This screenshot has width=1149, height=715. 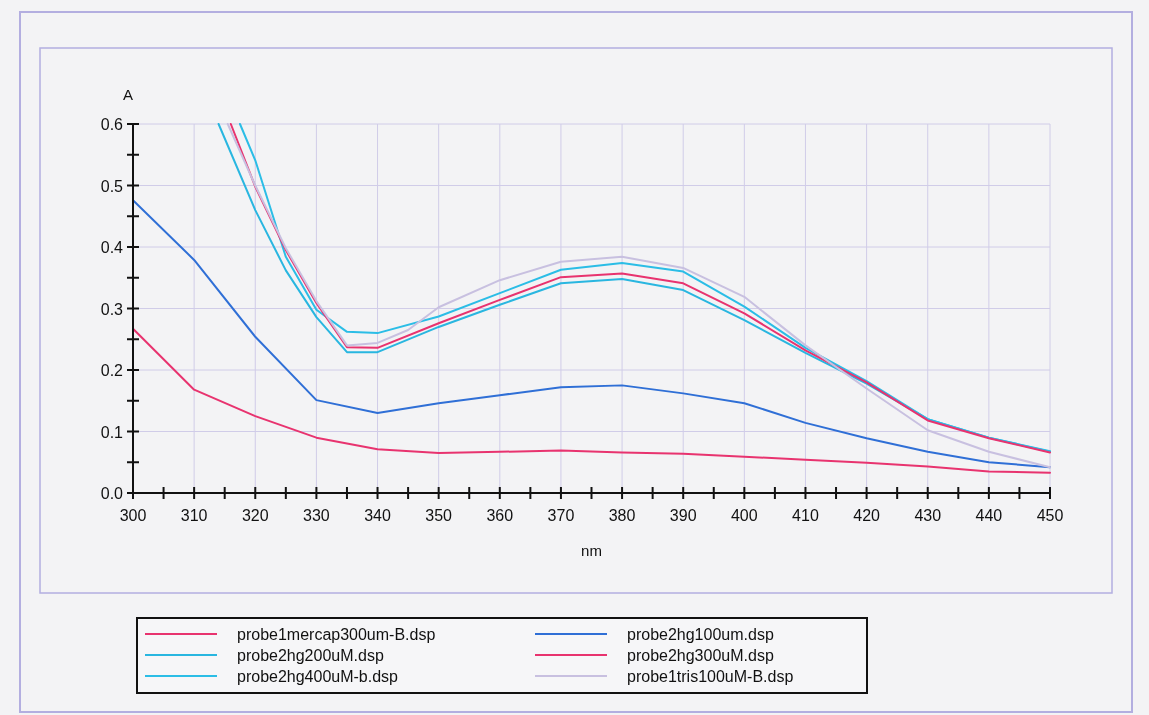 I want to click on y-tick-label: 0.5, so click(x=112, y=186).